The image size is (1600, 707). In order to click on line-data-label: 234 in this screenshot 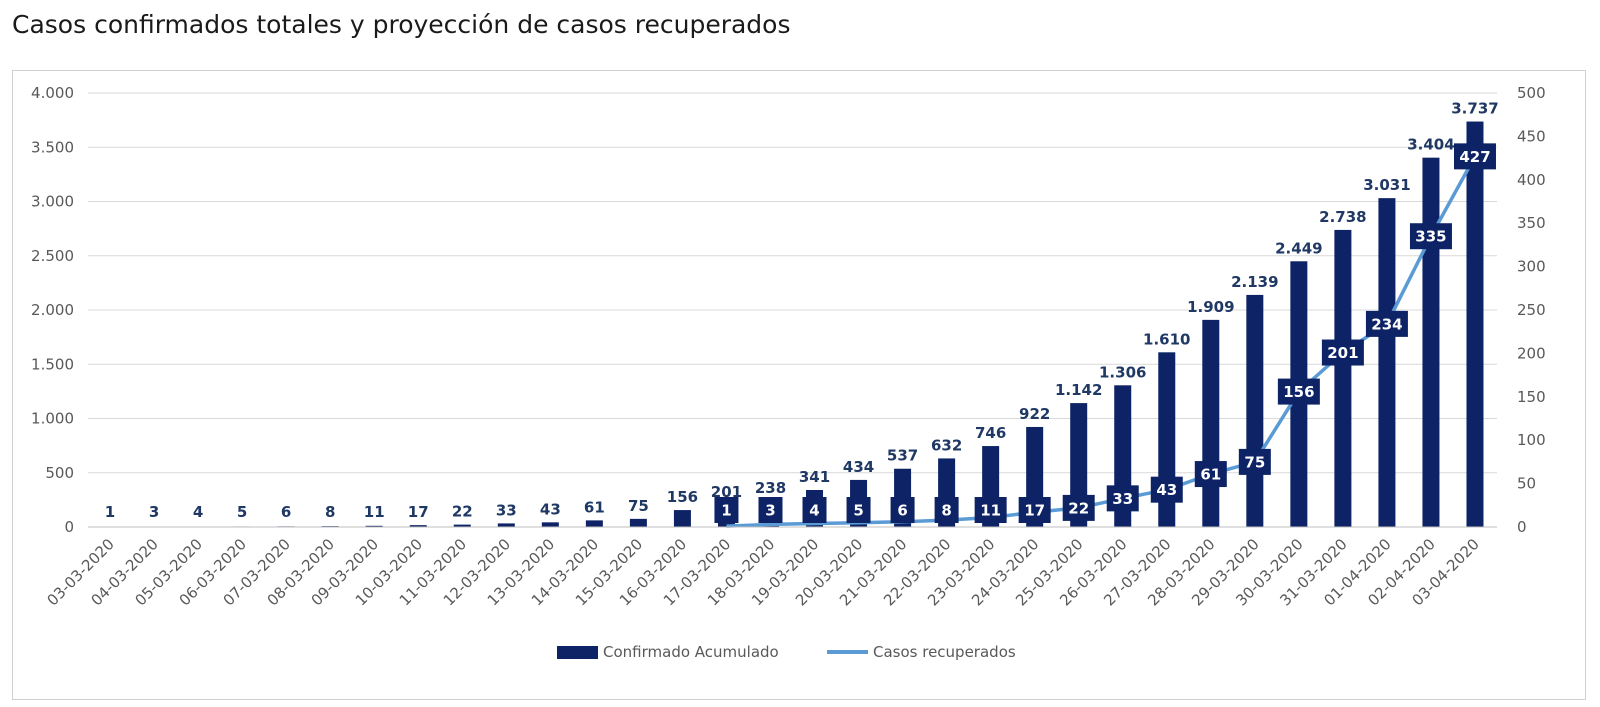, I will do `click(1386, 323)`.